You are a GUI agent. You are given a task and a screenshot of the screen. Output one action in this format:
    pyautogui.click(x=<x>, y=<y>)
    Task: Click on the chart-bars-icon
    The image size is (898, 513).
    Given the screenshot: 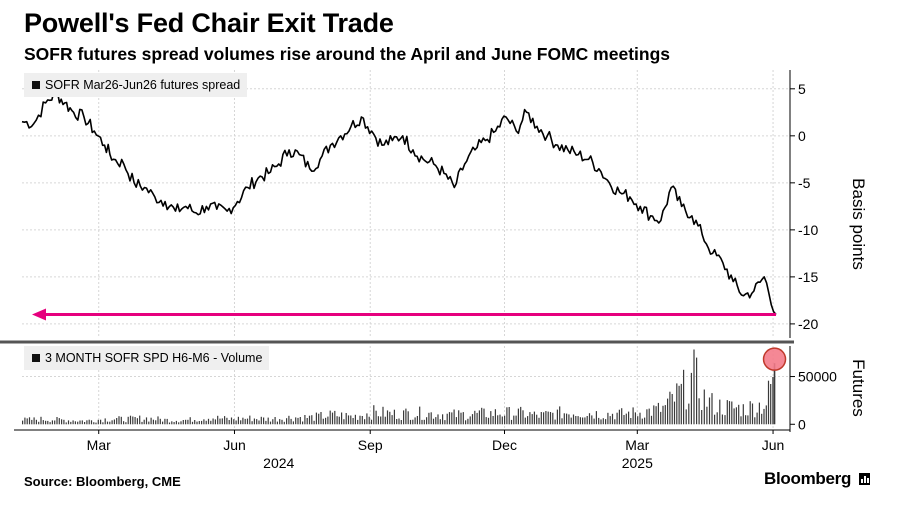 What is the action you would take?
    pyautogui.click(x=864, y=479)
    